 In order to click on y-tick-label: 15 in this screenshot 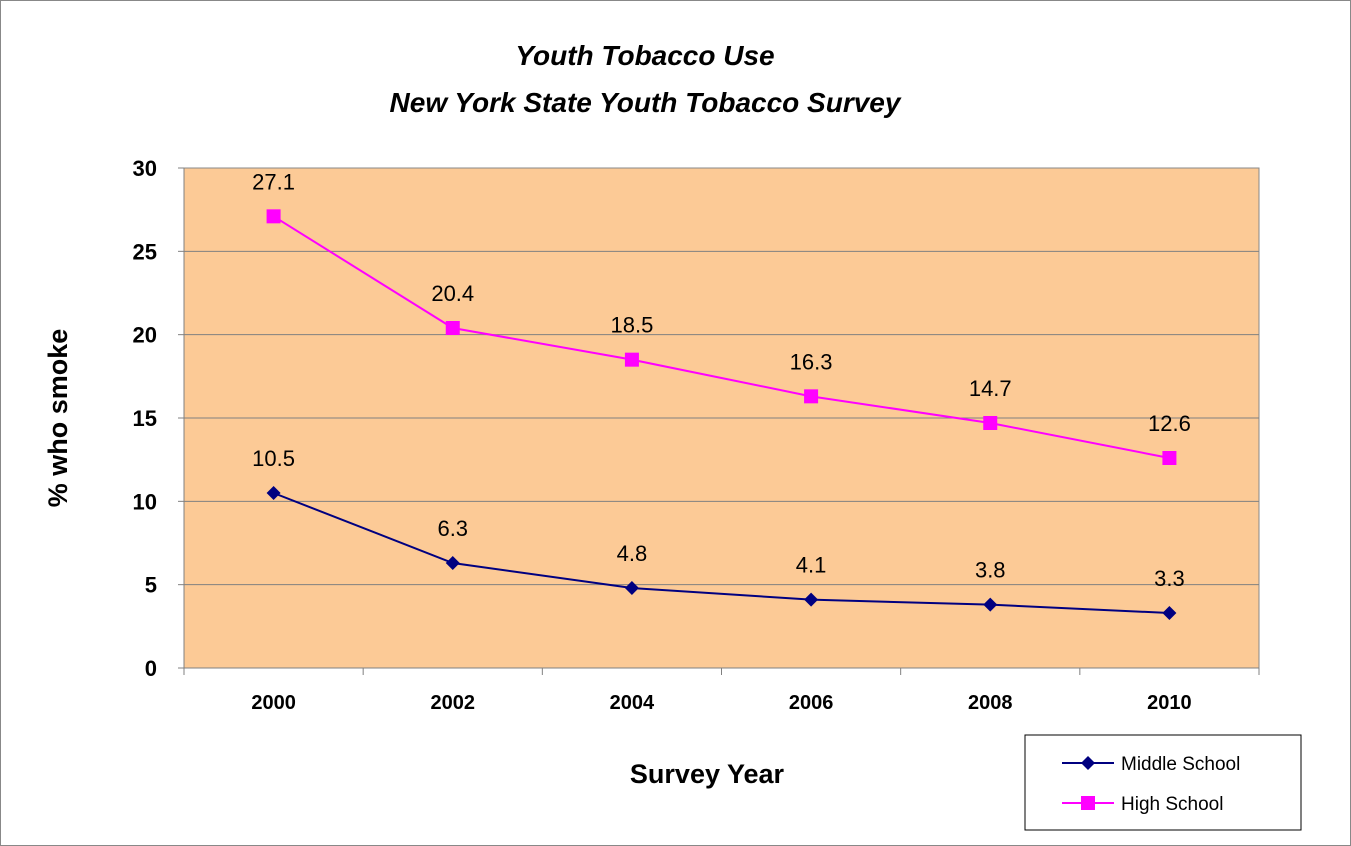, I will do `click(145, 418)`.